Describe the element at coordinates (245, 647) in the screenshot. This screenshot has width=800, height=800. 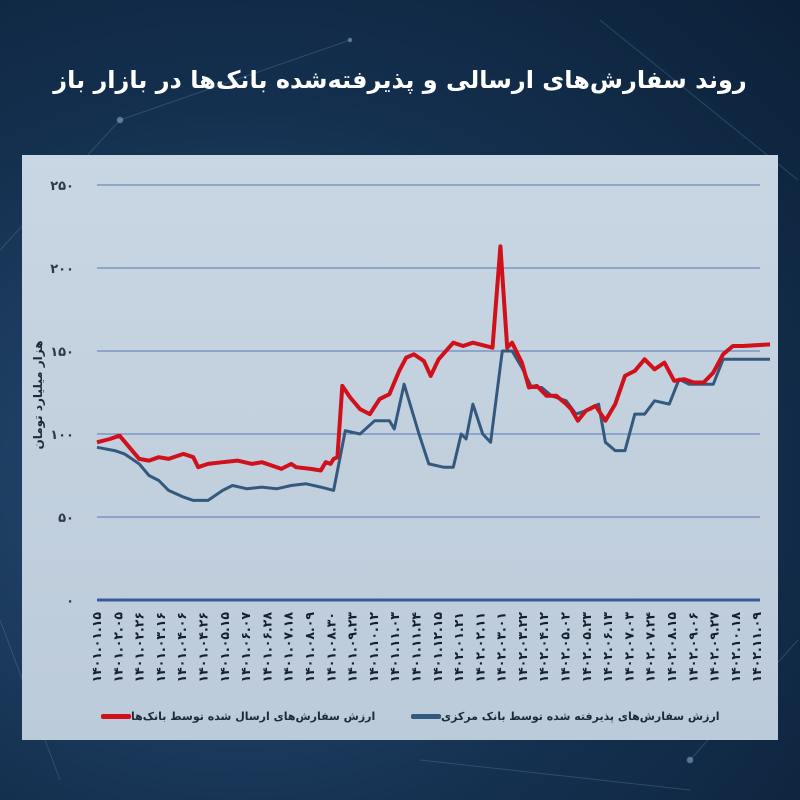
I see `x-tick-label: ۱۴۰۱.۰۶.۰۷` at that location.